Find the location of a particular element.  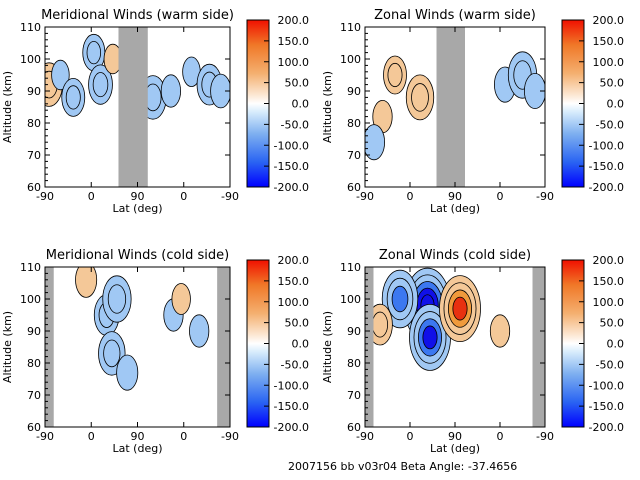

panel-title: Meridional Winds (warm side) is located at coordinates (137, 15).